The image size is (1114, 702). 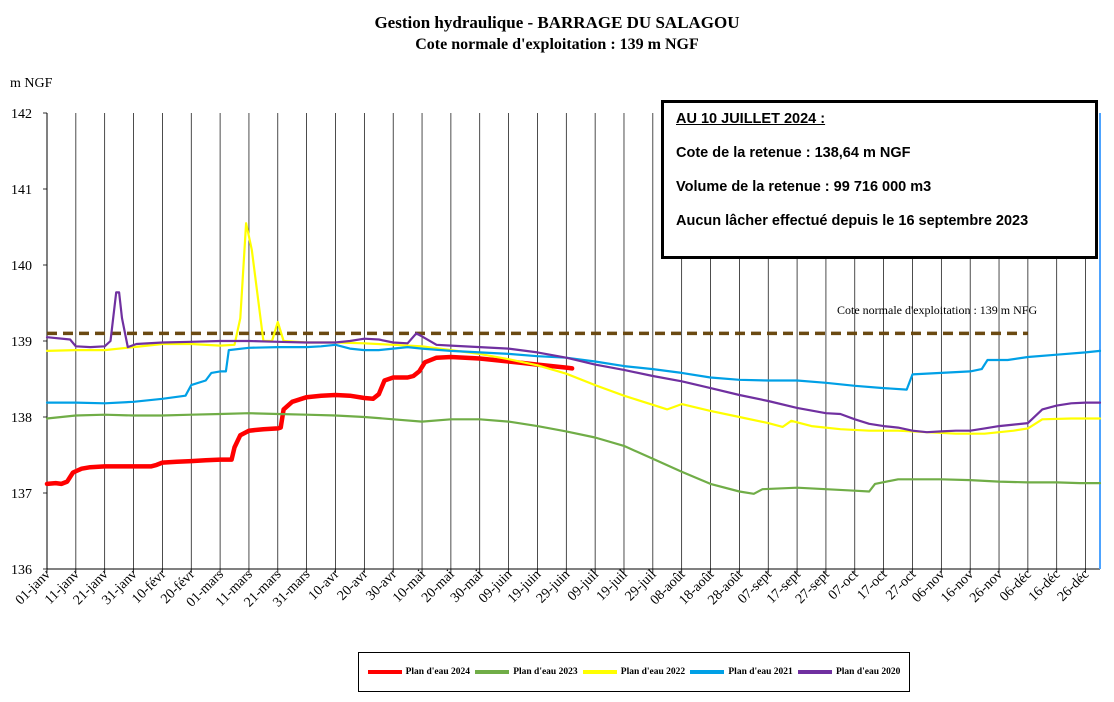 I want to click on legend-item-2023: Plan d'eau 2023, so click(x=526, y=672).